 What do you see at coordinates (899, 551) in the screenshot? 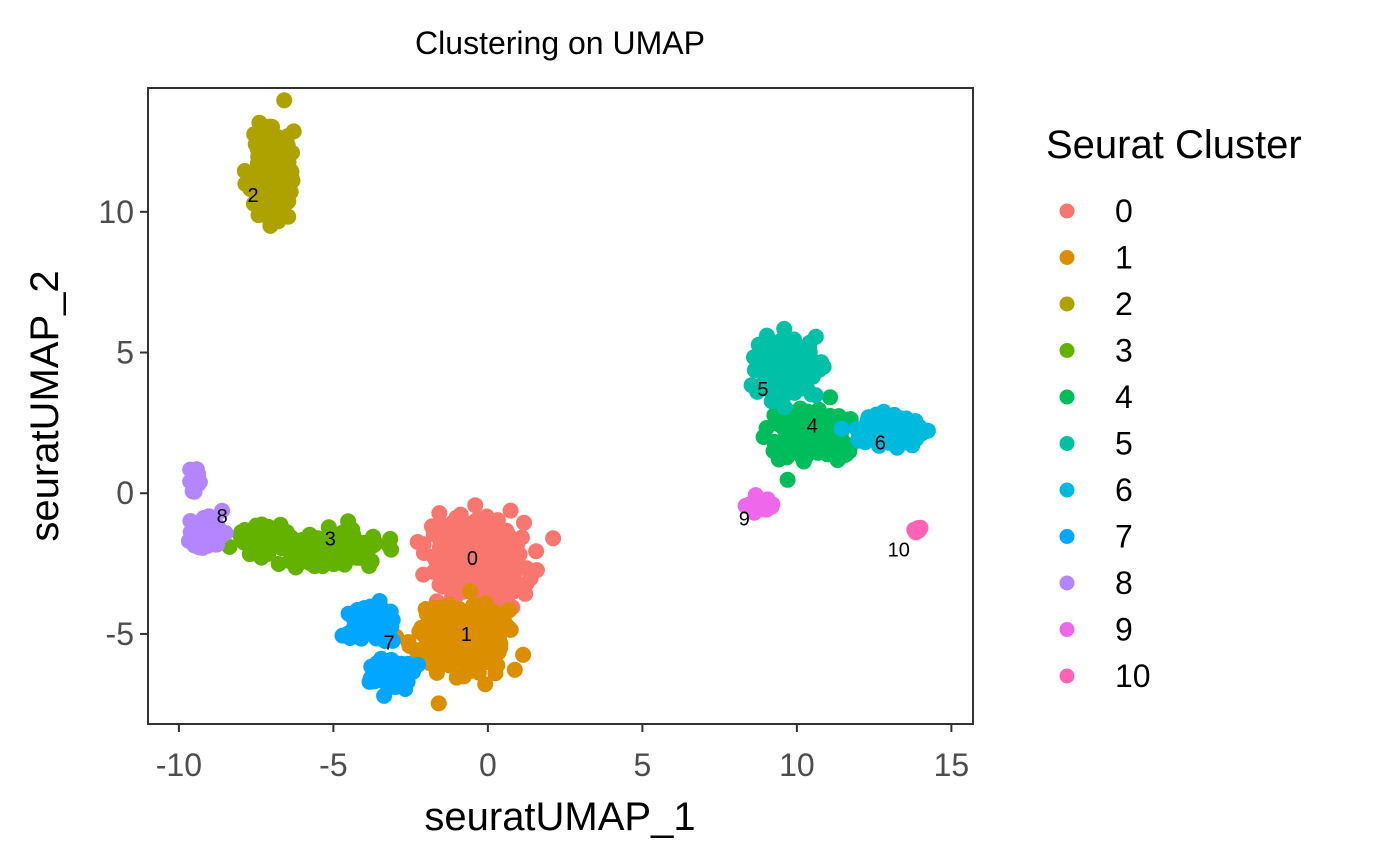
I see `cluster-10-label: 10` at bounding box center [899, 551].